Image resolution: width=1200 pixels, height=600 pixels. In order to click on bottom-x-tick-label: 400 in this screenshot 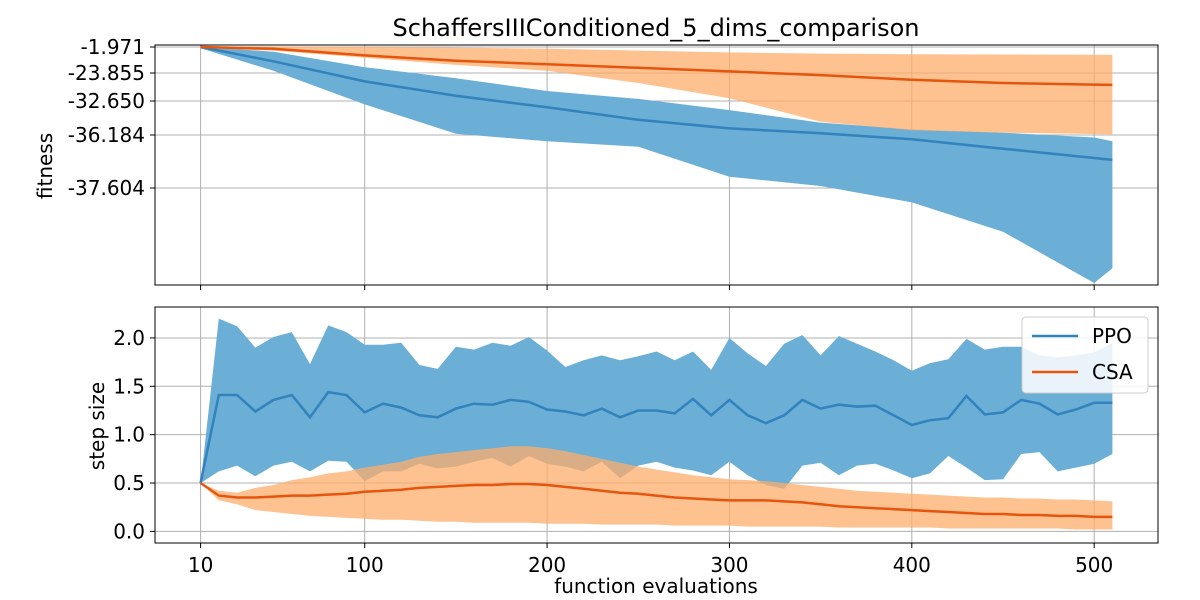, I will do `click(912, 565)`.